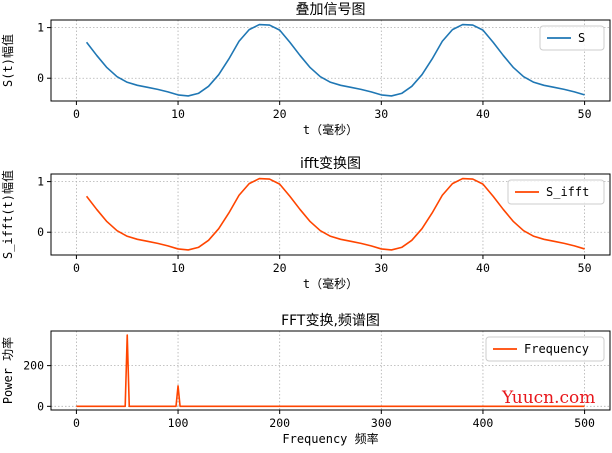 The height and width of the screenshot is (453, 612). I want to click on ifft-legend-box, so click(556, 192).